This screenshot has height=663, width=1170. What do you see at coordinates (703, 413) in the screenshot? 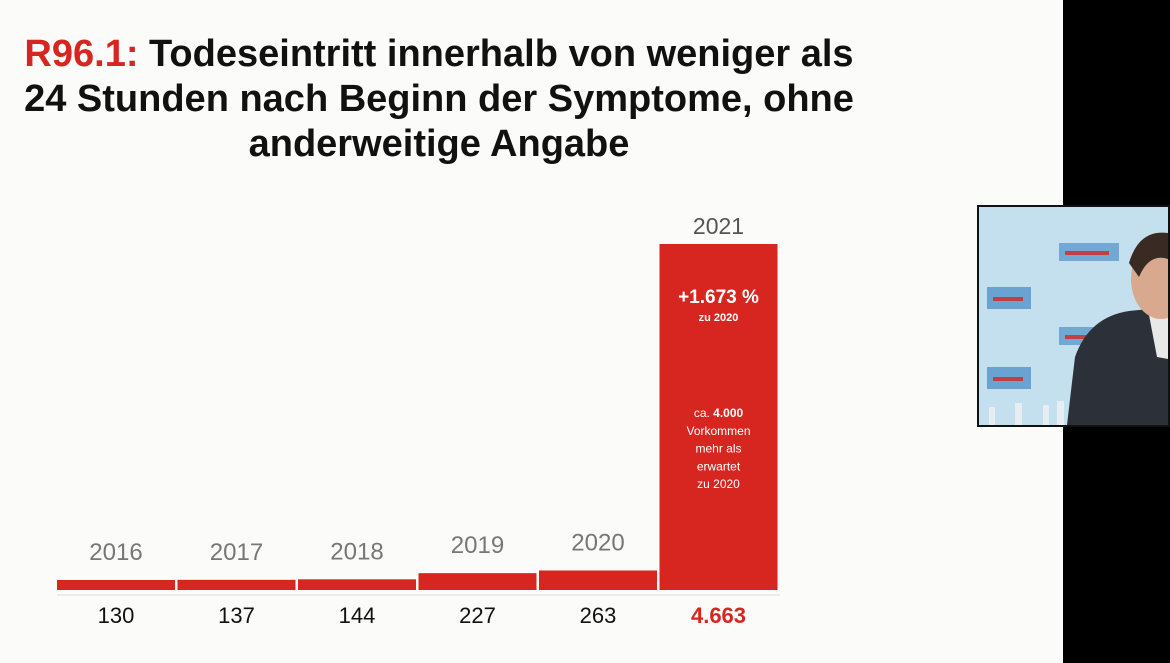
I see `annotation-excess-prefix: ca.` at bounding box center [703, 413].